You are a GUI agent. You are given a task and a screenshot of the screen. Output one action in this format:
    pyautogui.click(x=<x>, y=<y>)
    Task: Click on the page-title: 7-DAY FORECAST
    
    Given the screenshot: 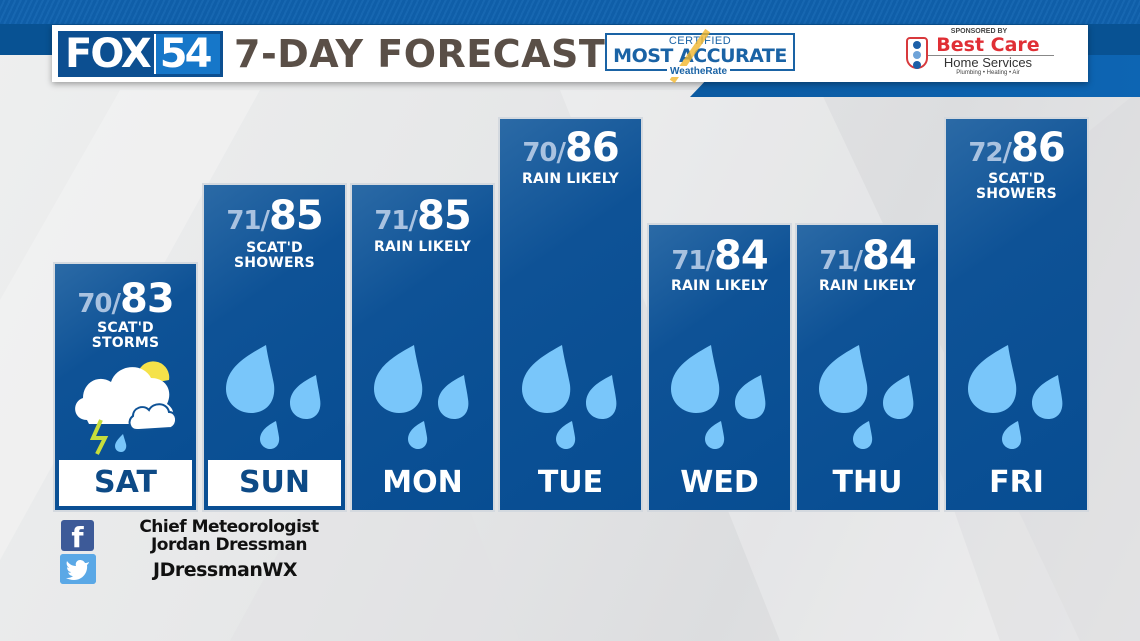 What is the action you would take?
    pyautogui.click(x=420, y=54)
    